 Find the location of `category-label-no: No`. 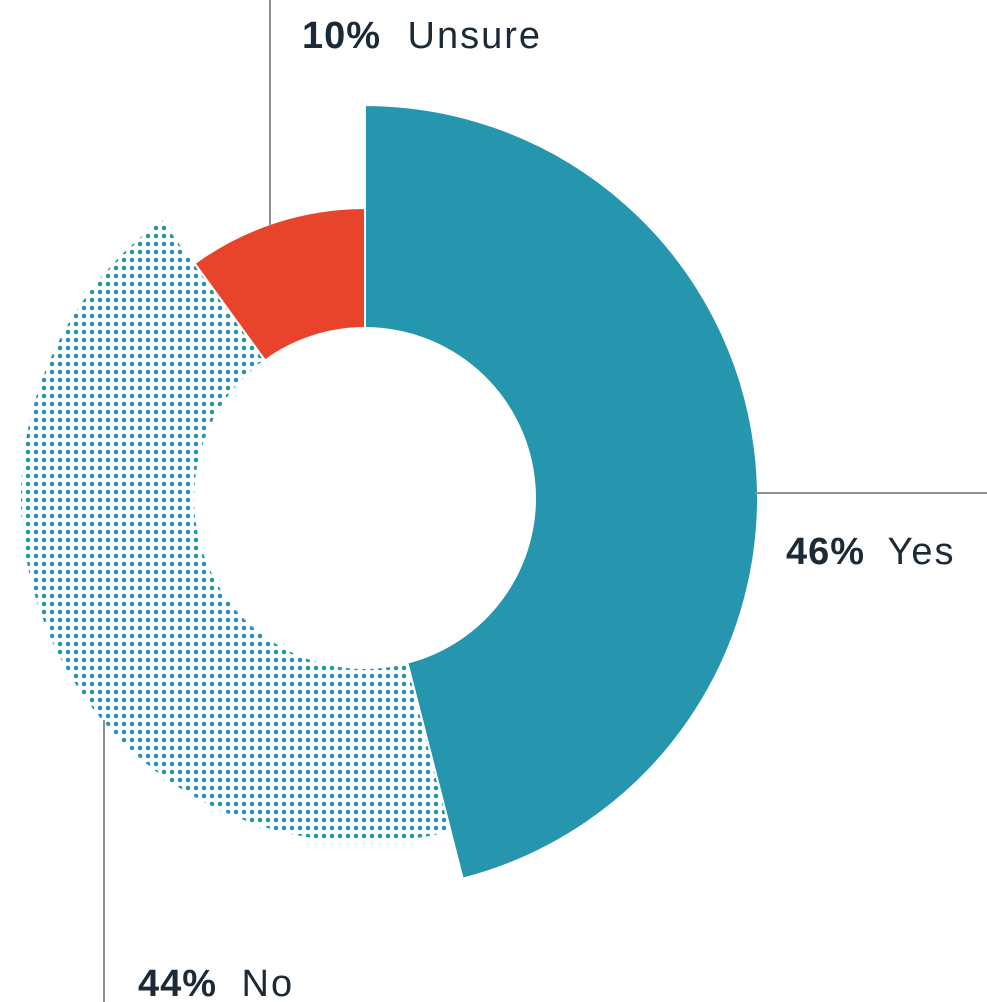

category-label-no: No is located at coordinates (268, 982).